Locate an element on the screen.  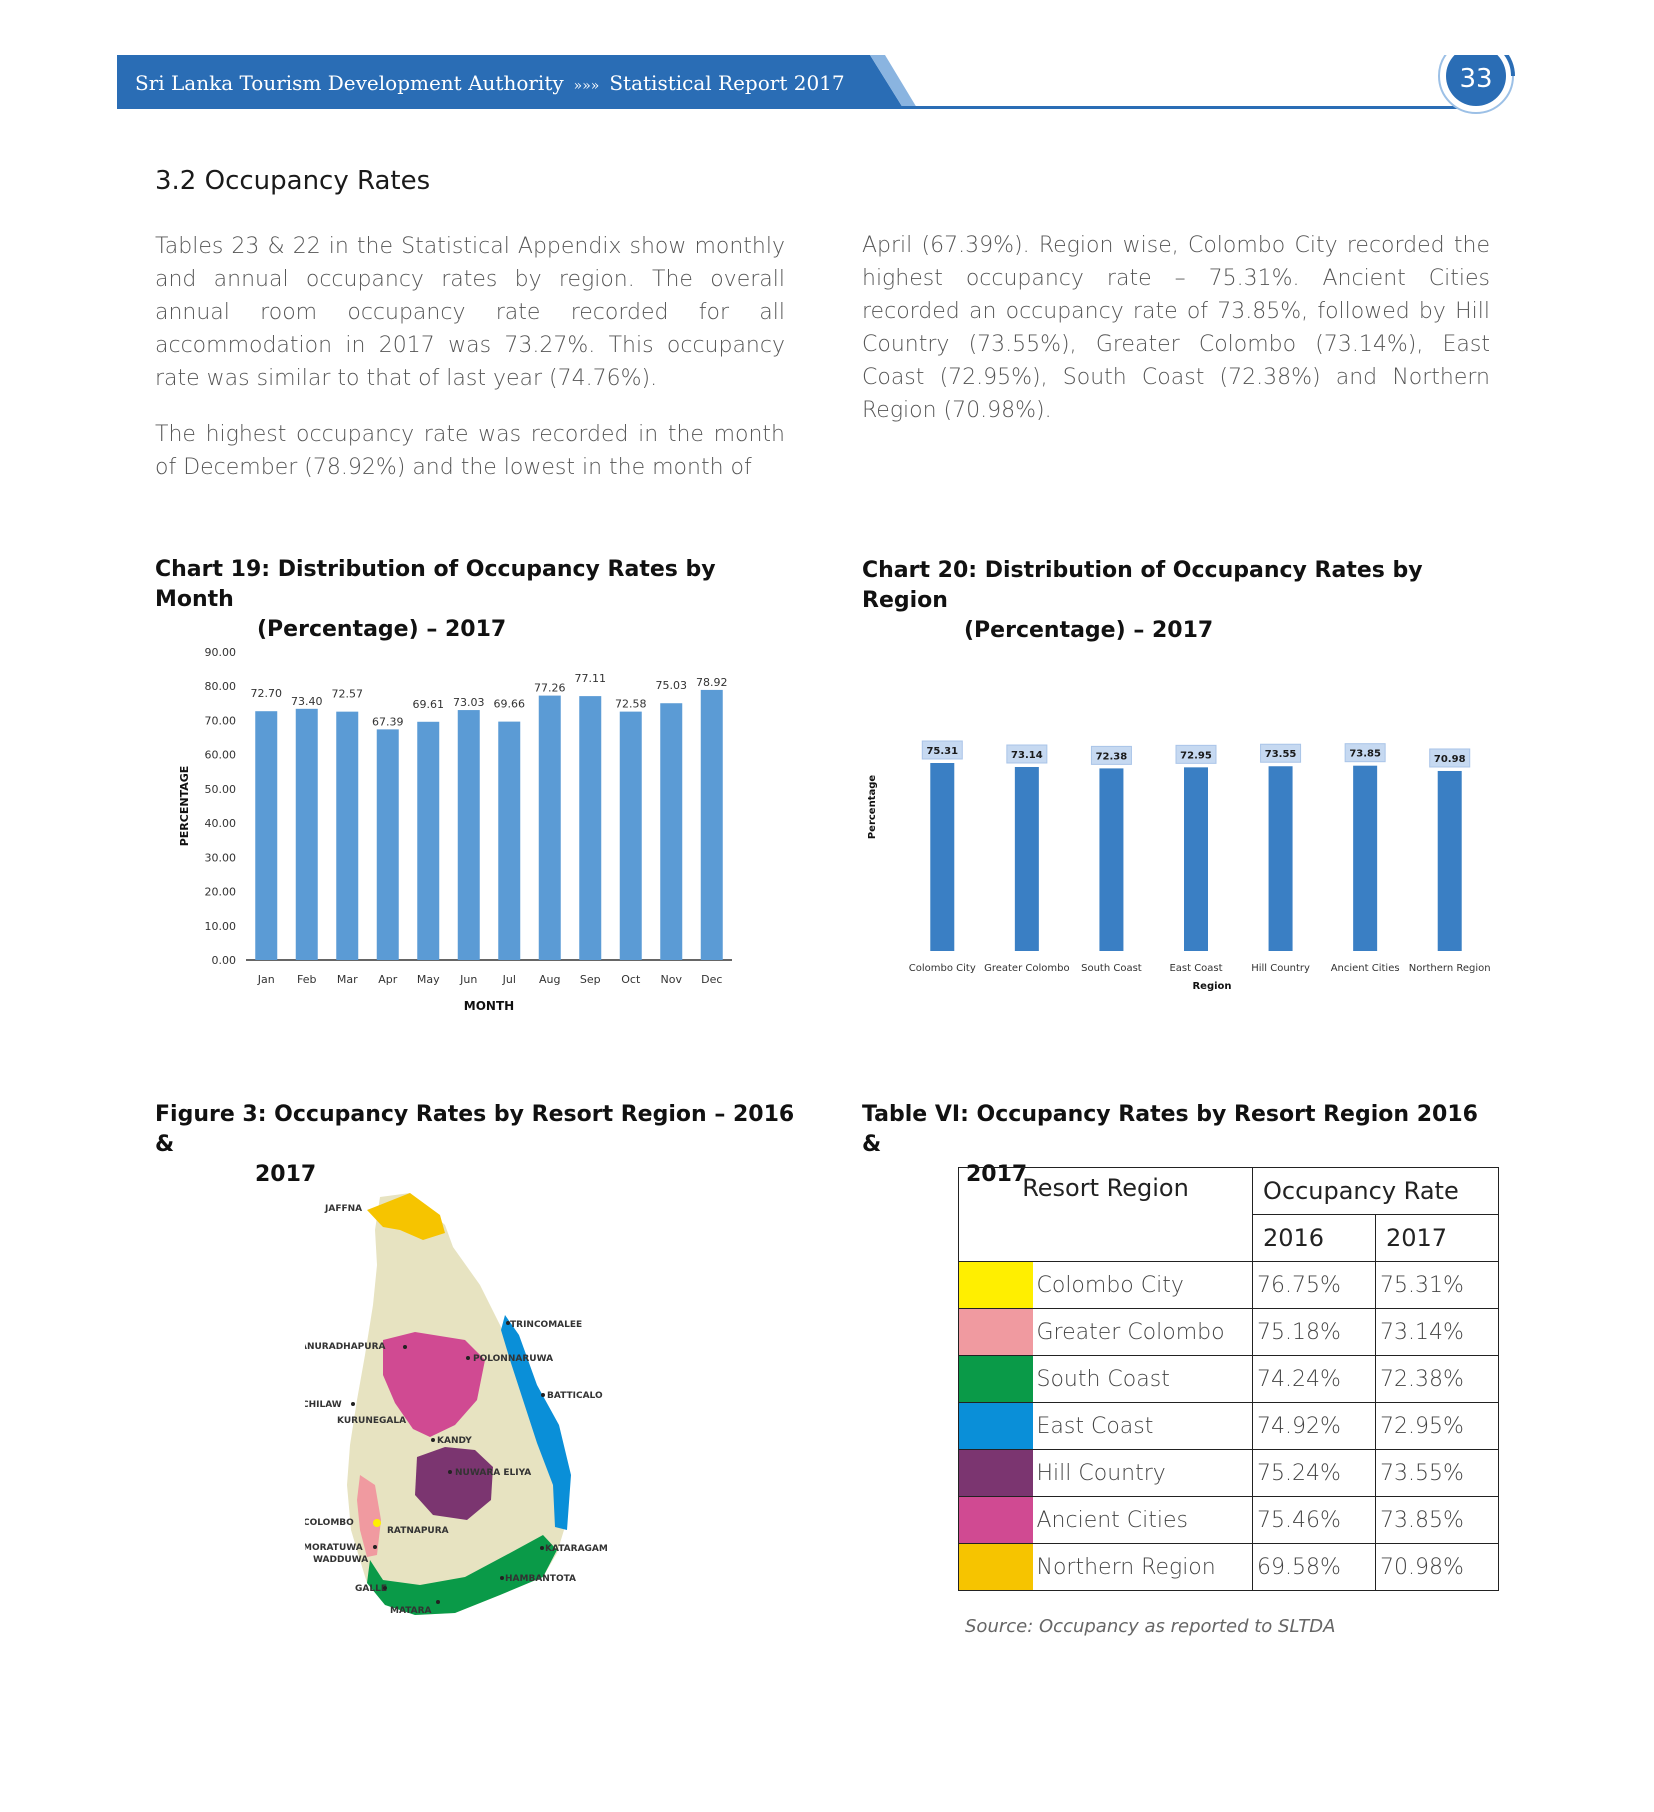
x-tick-label: Mar is located at coordinates (347, 979).